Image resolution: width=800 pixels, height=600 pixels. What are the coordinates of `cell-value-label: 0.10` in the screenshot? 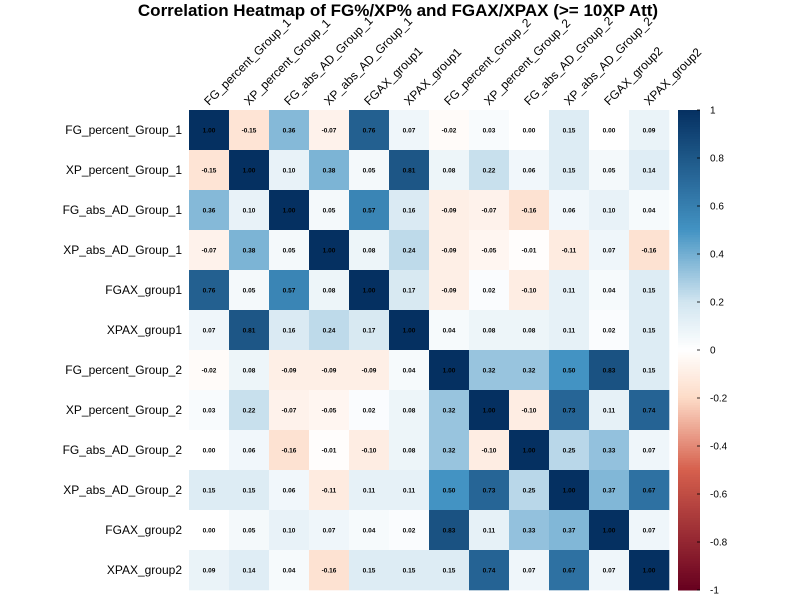 It's located at (249, 210).